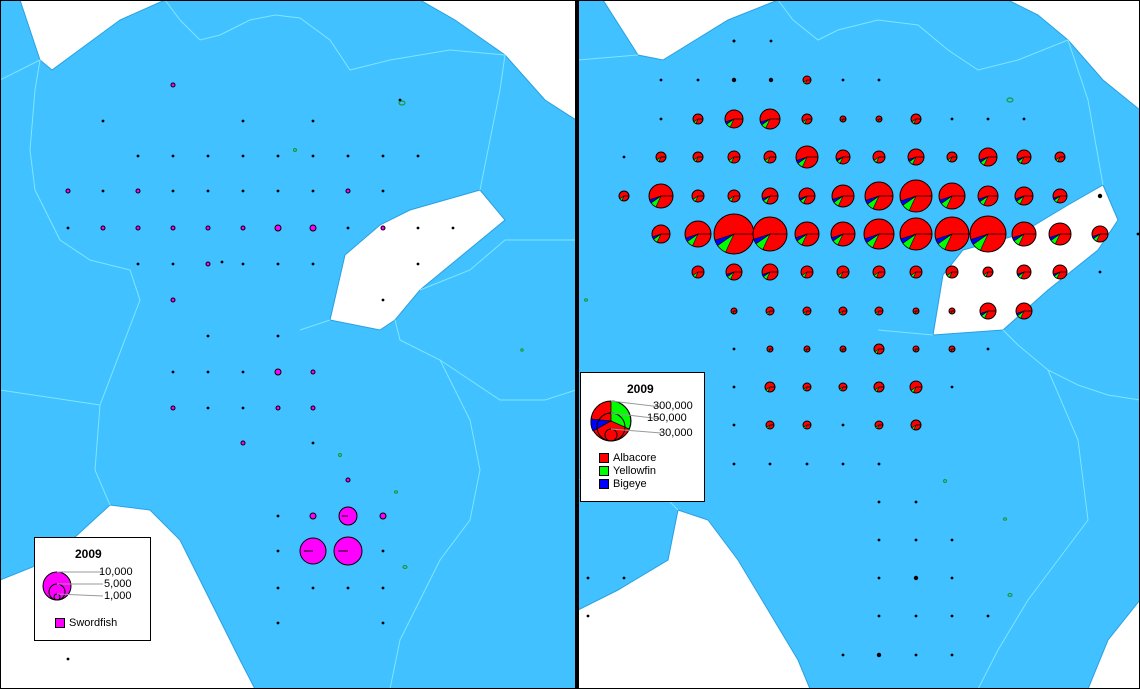 The width and height of the screenshot is (1140, 689). I want to click on swordfish-swatch, so click(60, 623).